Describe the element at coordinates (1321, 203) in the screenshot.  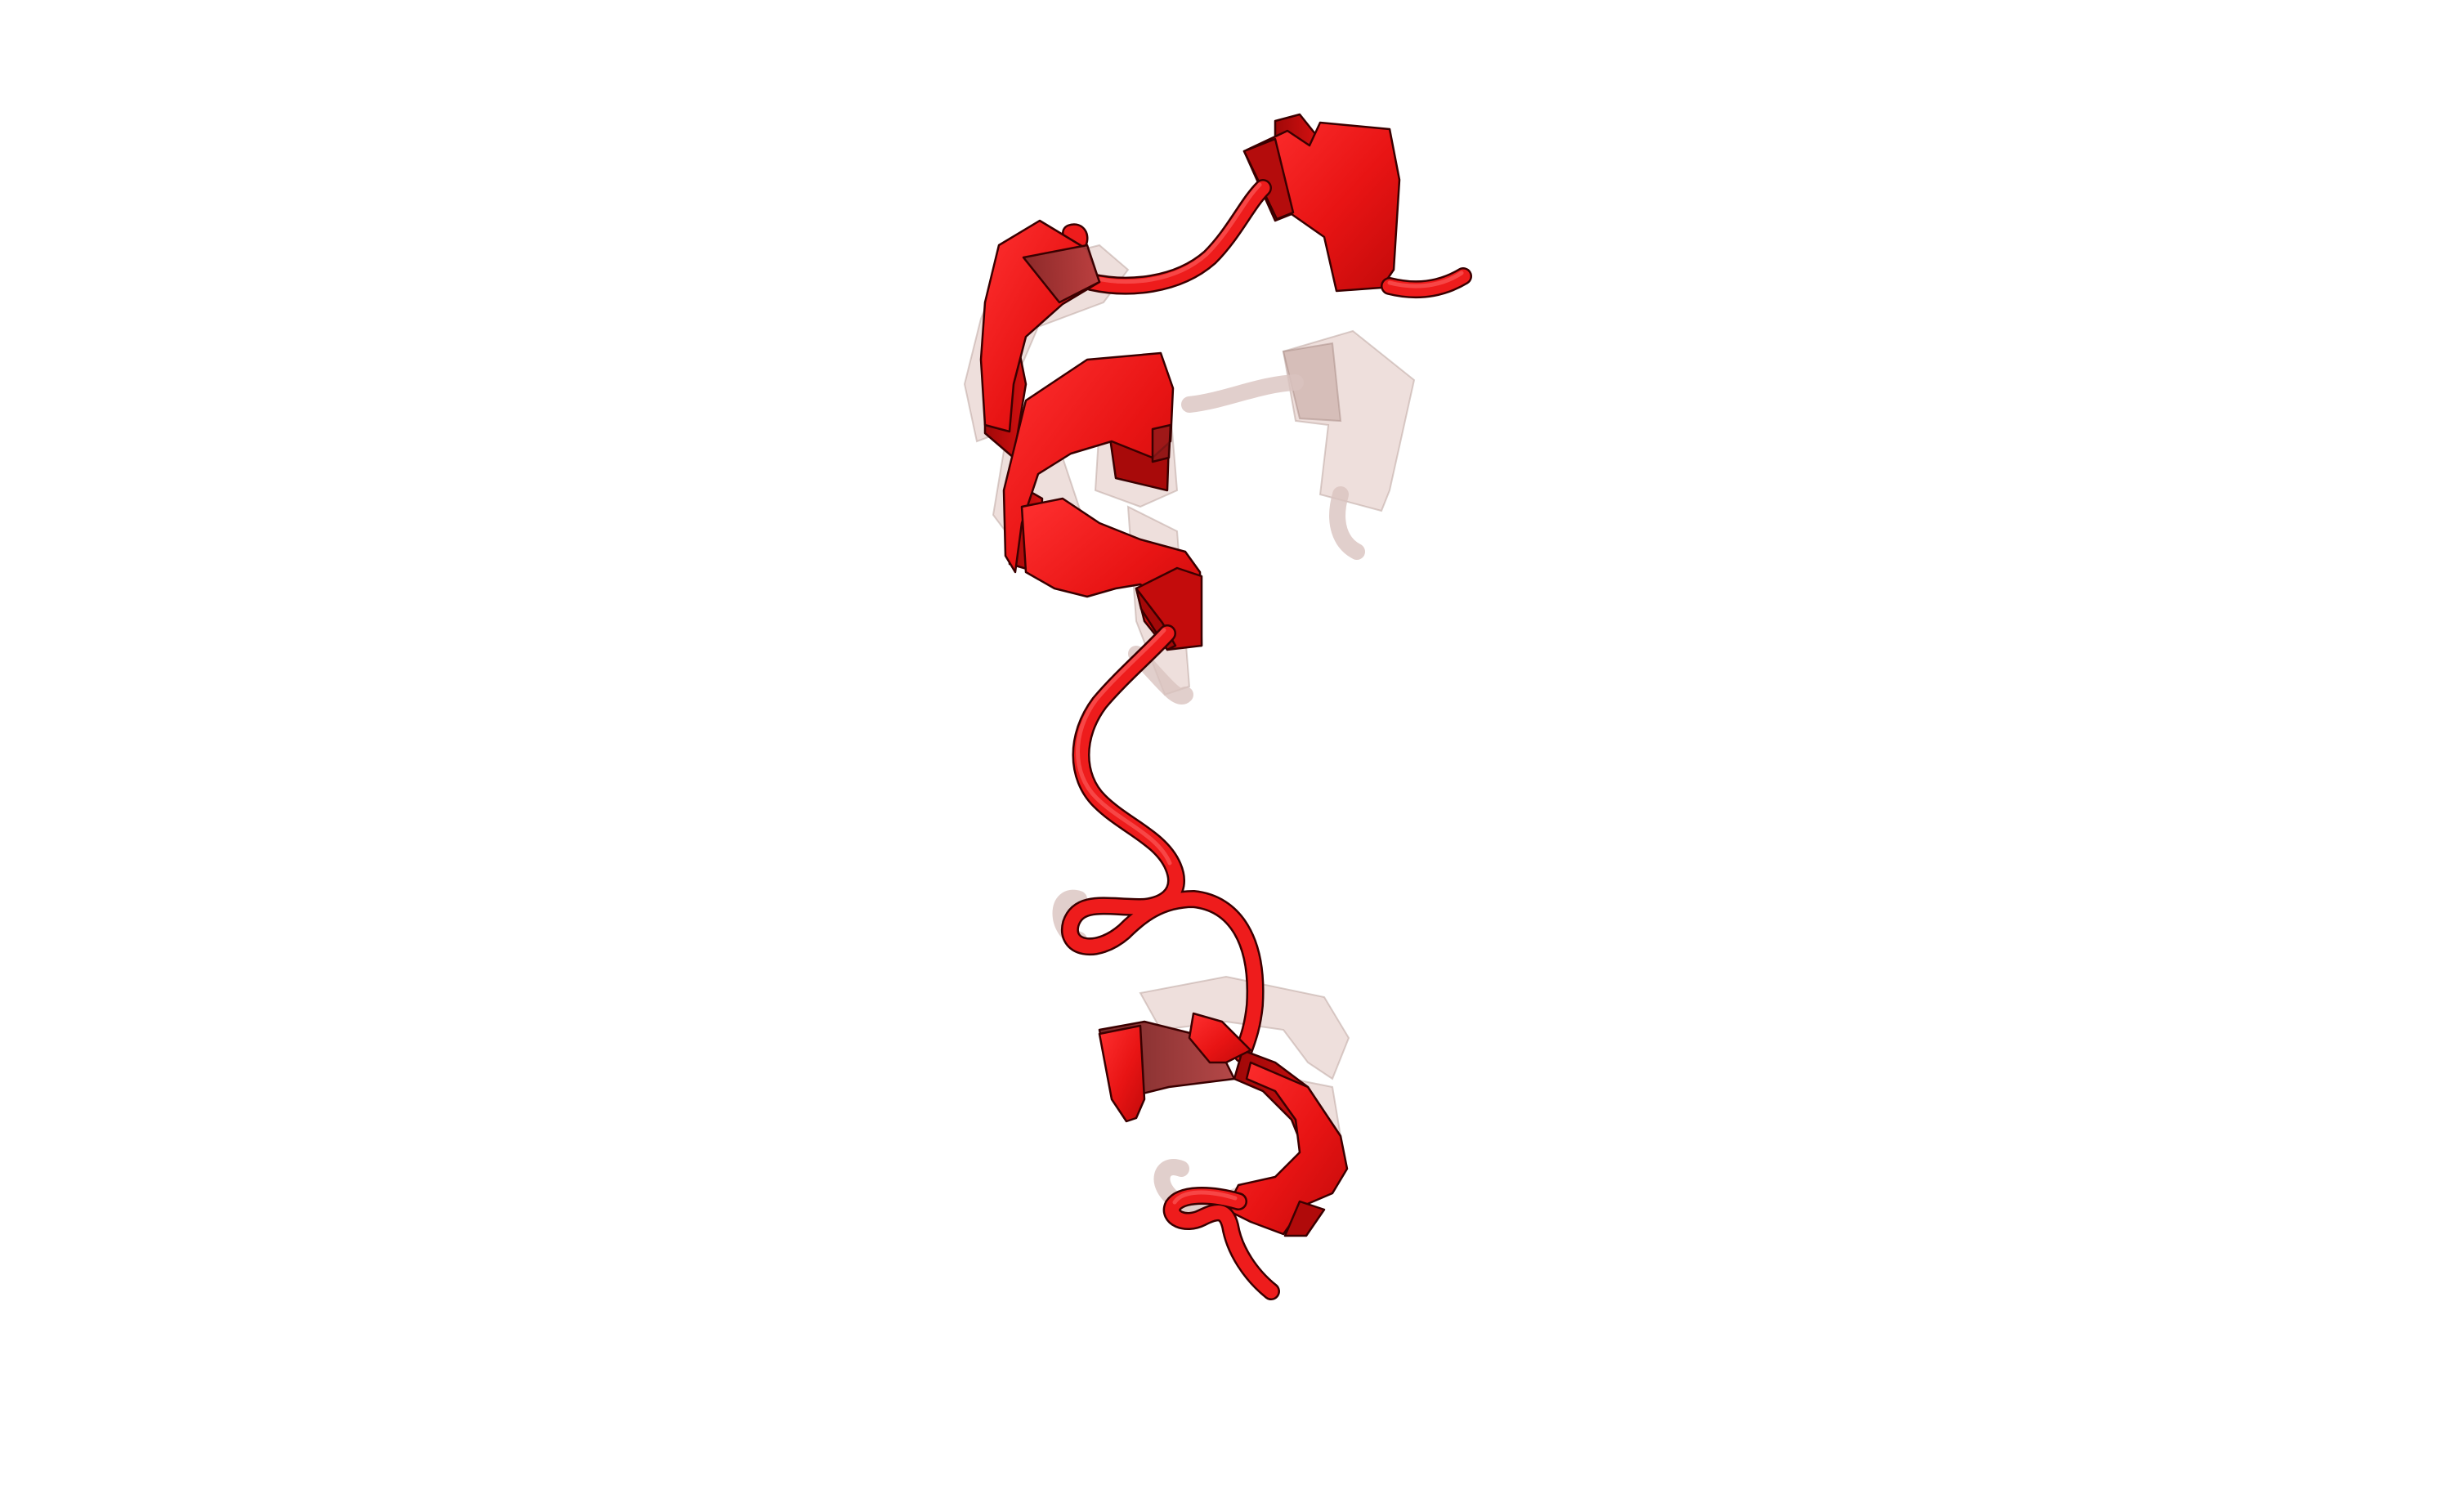
I see `helix-top-right` at that location.